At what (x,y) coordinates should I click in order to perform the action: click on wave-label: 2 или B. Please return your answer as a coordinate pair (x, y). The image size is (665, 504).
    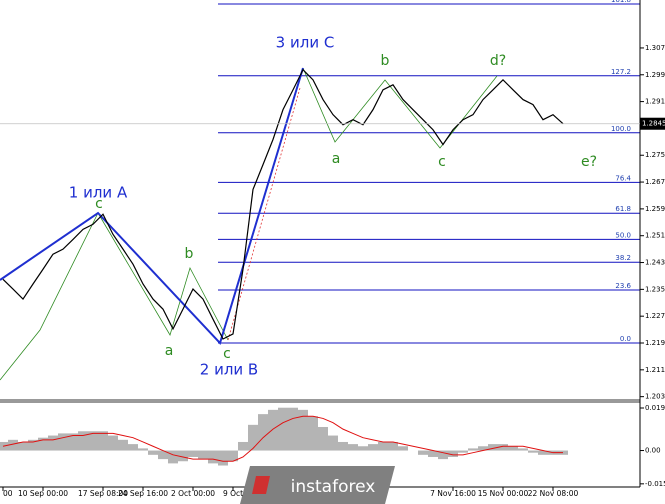
    Looking at the image, I should click on (229, 370).